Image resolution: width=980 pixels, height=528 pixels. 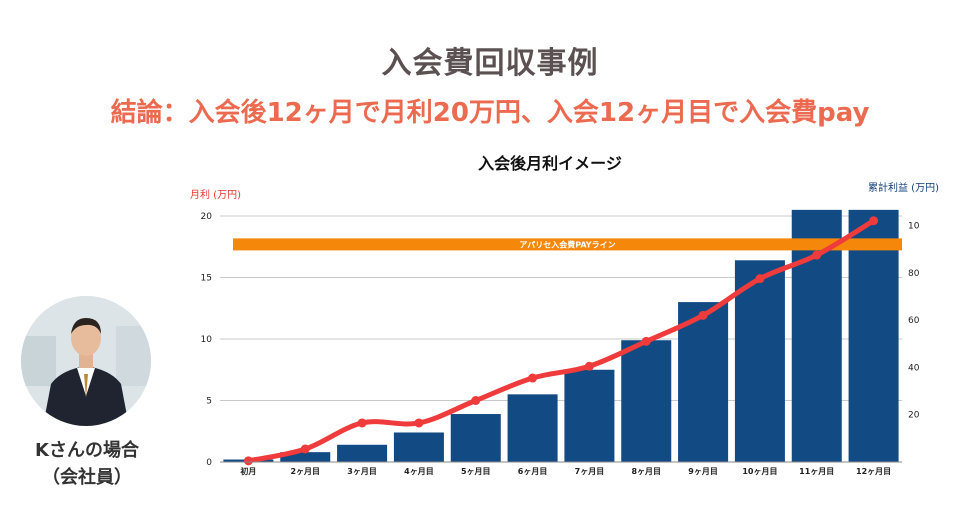 I want to click on pay-line-band, so click(x=567, y=244).